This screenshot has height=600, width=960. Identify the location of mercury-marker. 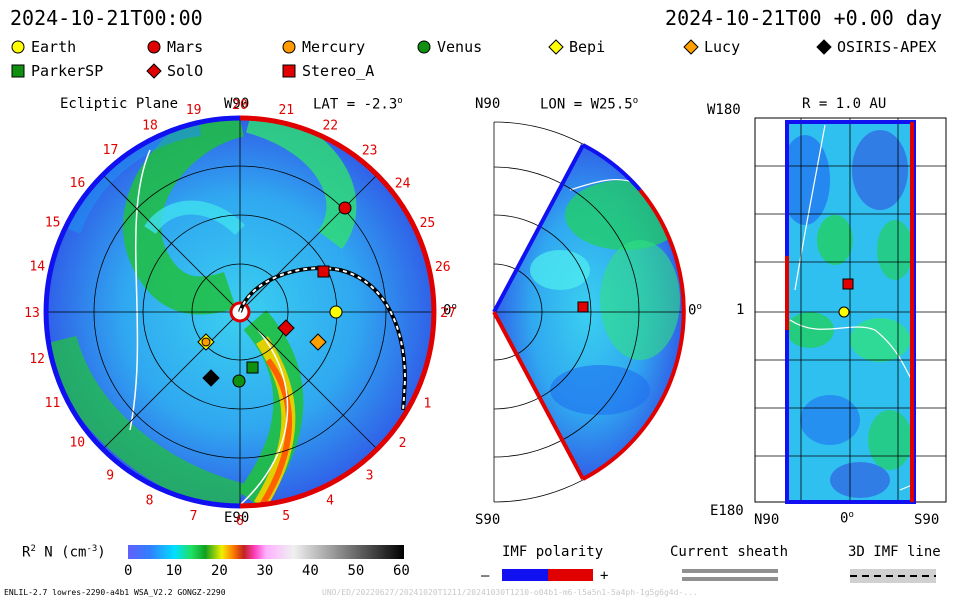
(206, 342).